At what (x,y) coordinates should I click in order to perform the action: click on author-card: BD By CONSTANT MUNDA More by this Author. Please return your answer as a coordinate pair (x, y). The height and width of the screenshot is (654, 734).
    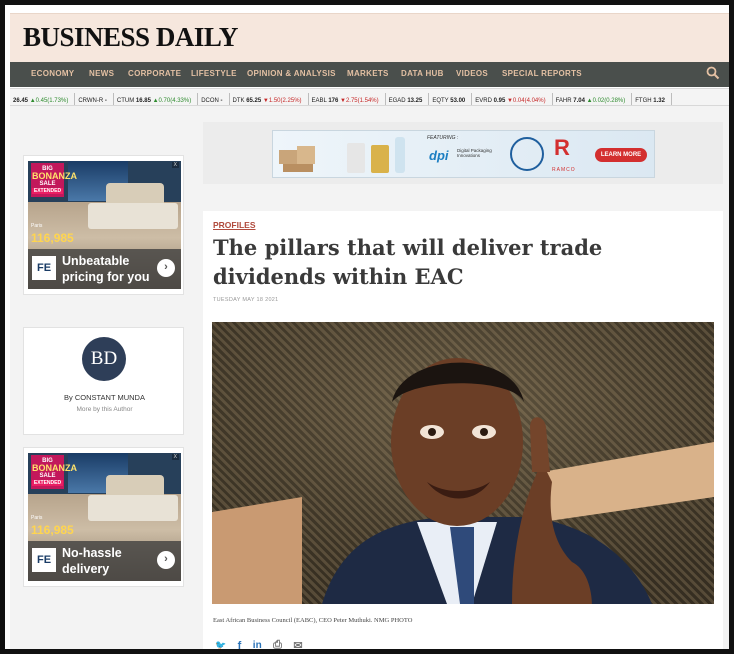
    Looking at the image, I should click on (103, 381).